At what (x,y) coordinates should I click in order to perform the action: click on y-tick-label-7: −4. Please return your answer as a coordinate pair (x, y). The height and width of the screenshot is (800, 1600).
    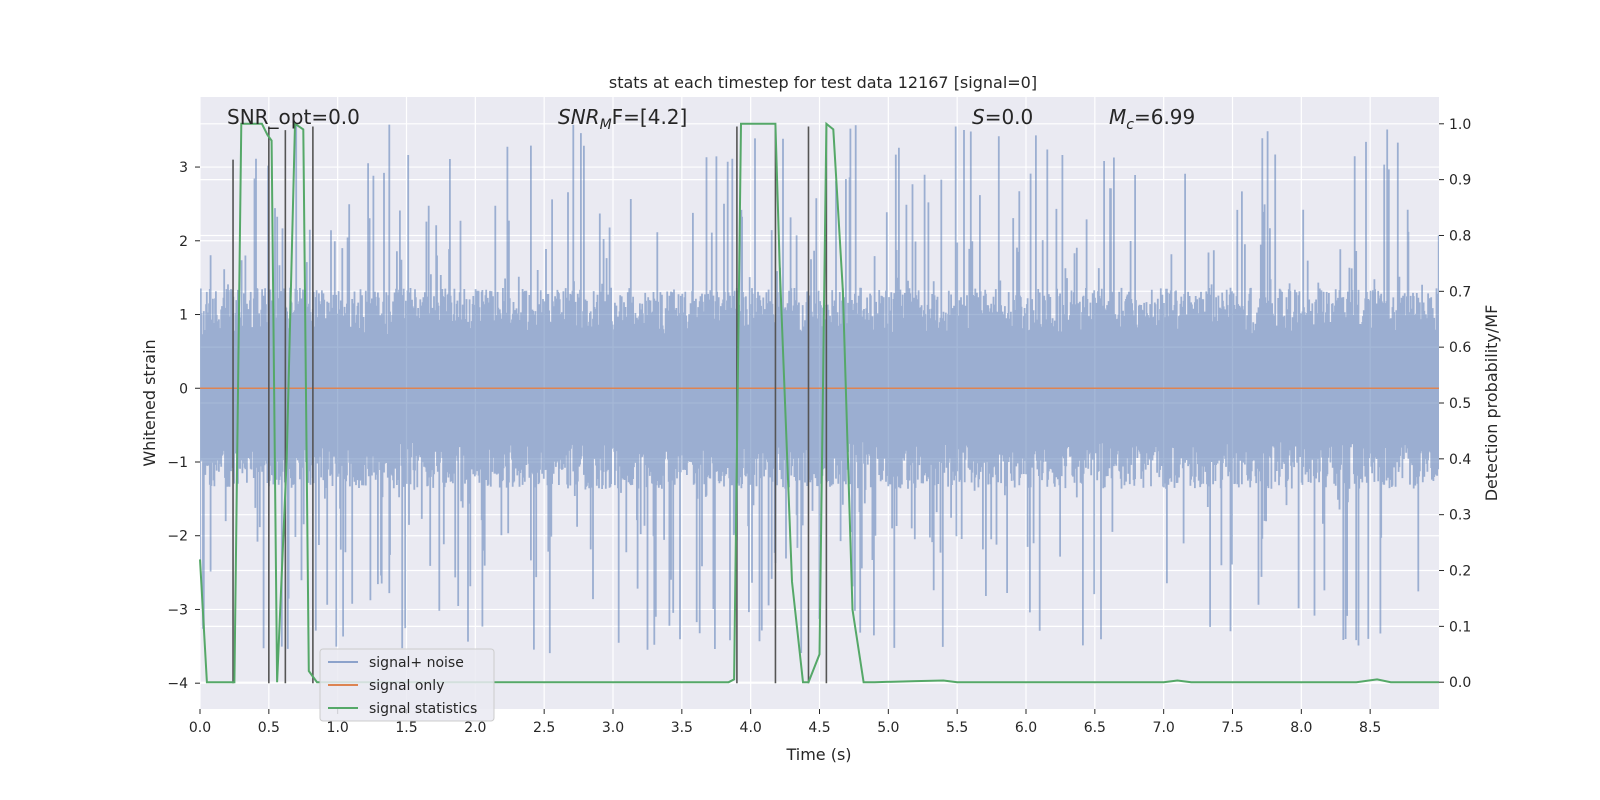
    Looking at the image, I should click on (177, 684).